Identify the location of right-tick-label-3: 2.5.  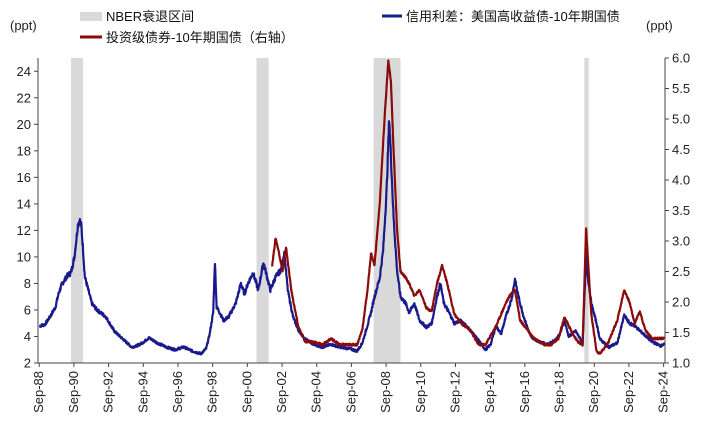
(681, 271).